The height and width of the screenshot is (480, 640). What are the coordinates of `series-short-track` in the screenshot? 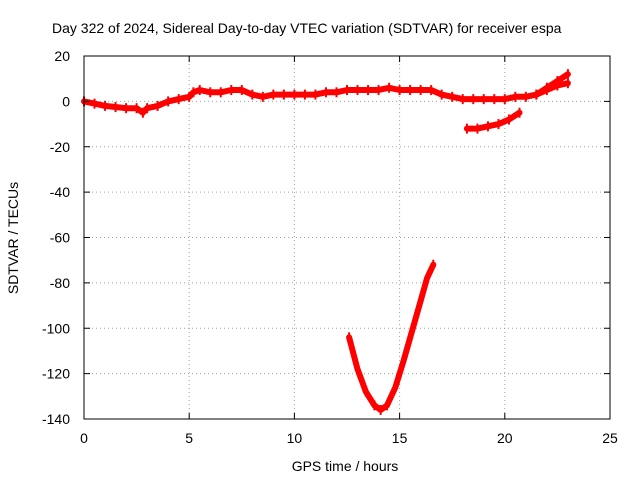 It's located at (493, 120).